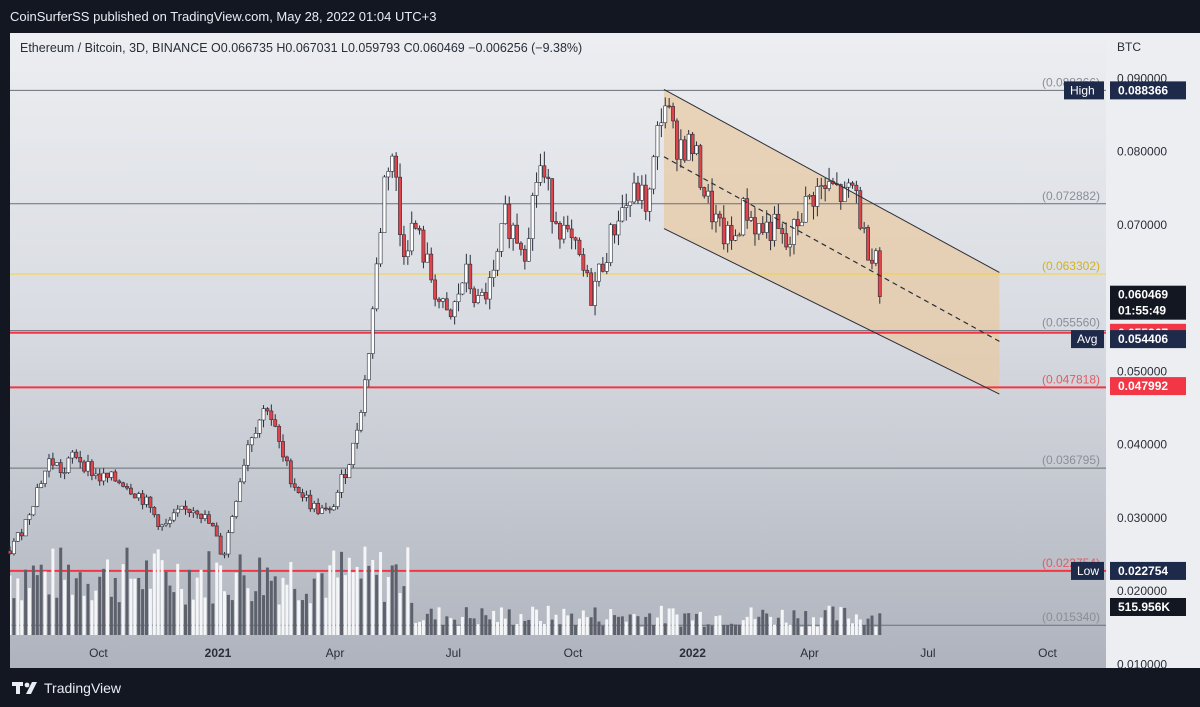  I want to click on channel-lower-line, so click(831, 311).